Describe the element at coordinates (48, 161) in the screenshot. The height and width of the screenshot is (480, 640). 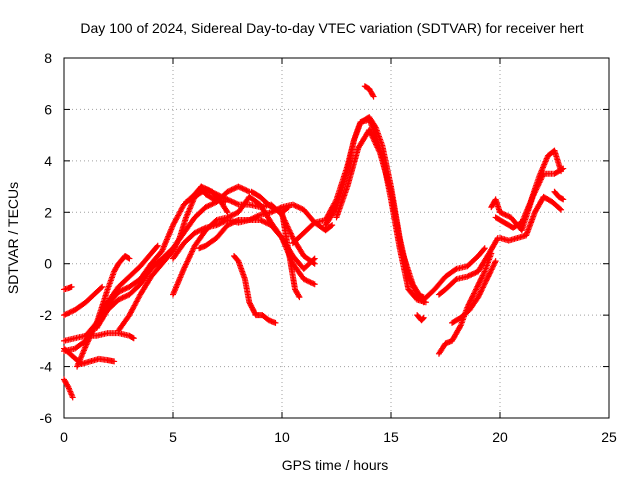
I see `y-tick-label: 4` at that location.